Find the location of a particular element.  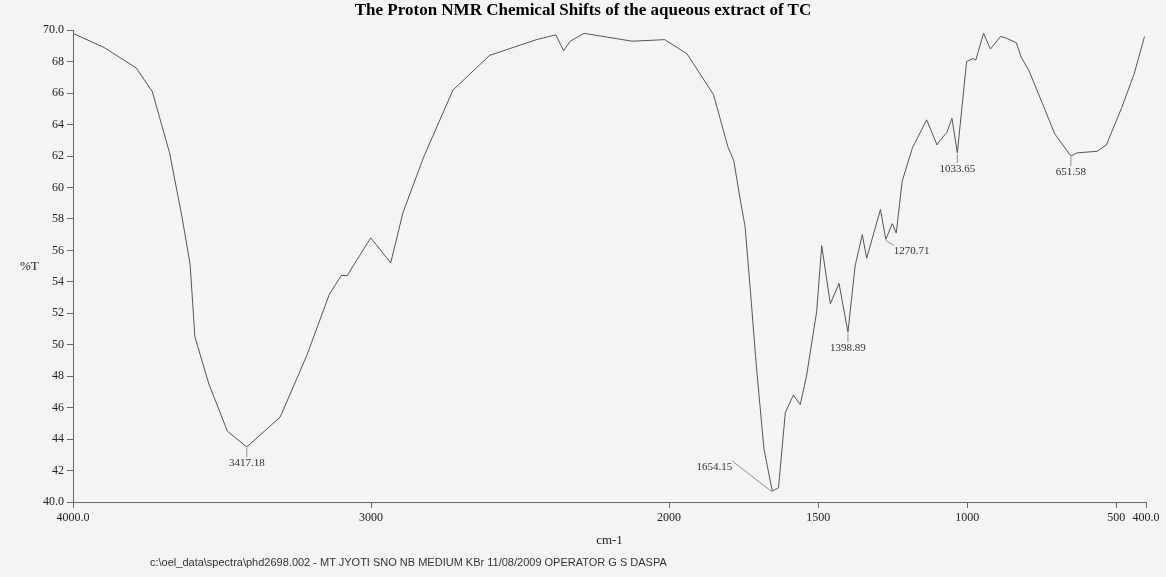

y-tick-label: 58 is located at coordinates (58, 218).